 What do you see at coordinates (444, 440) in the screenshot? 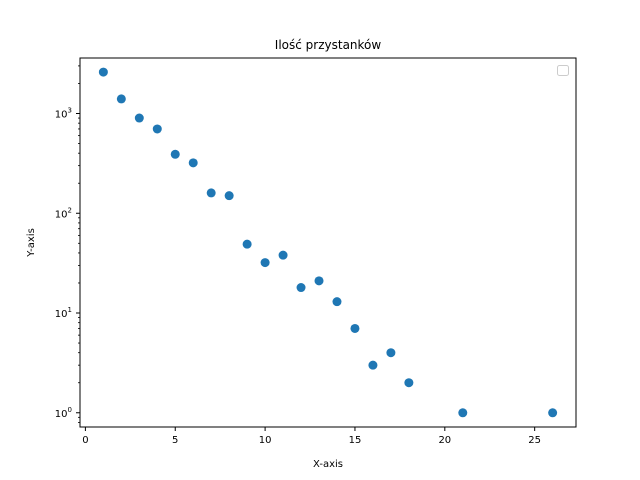
I see `x-tick-label: 20` at bounding box center [444, 440].